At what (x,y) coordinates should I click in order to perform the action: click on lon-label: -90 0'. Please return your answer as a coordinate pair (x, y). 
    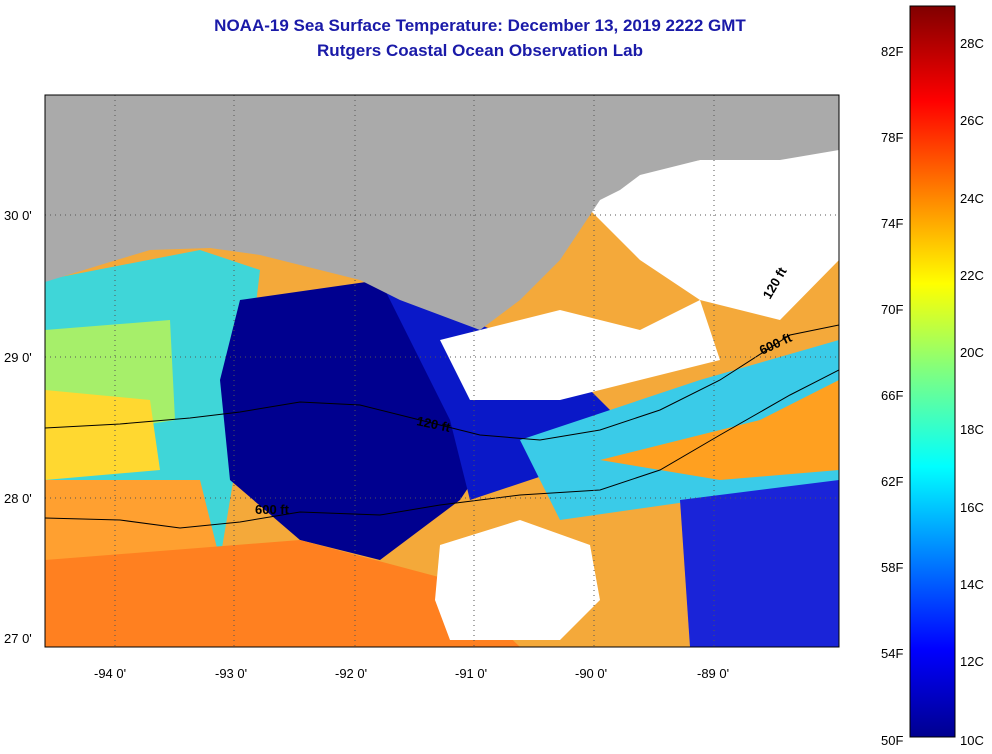
    Looking at the image, I should click on (591, 673).